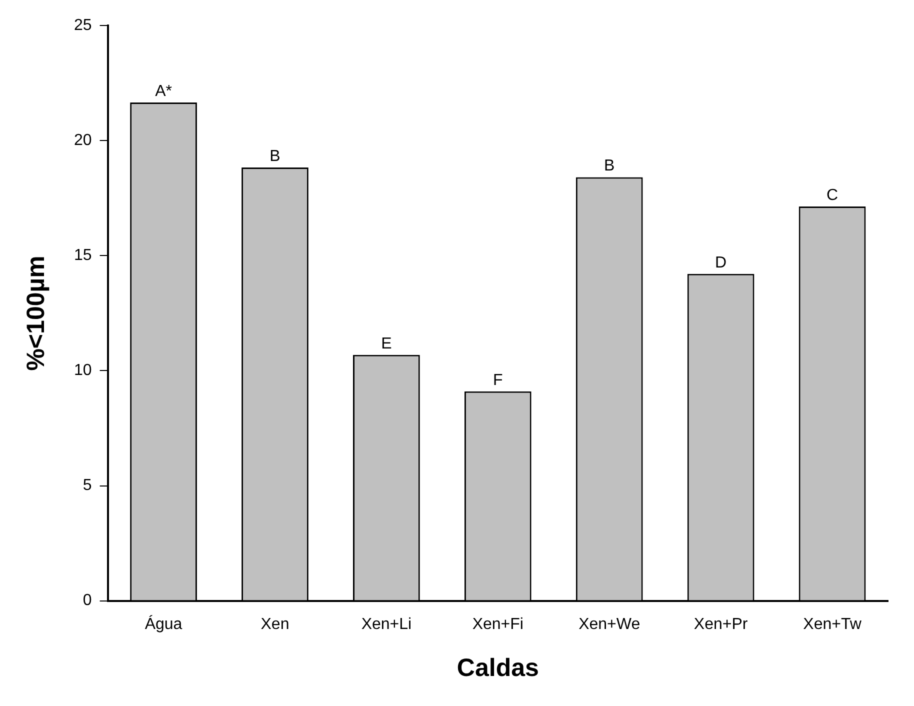 This screenshot has height=706, width=914. I want to click on x-axis-title: Caldas, so click(497, 668).